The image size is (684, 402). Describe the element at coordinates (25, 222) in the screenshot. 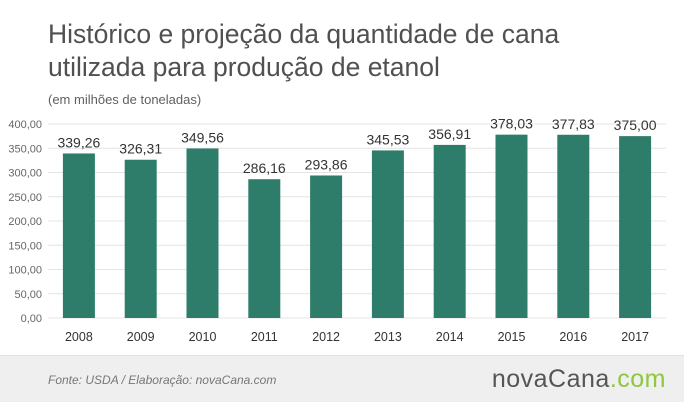

I see `y-tick-label: 200,00` at that location.